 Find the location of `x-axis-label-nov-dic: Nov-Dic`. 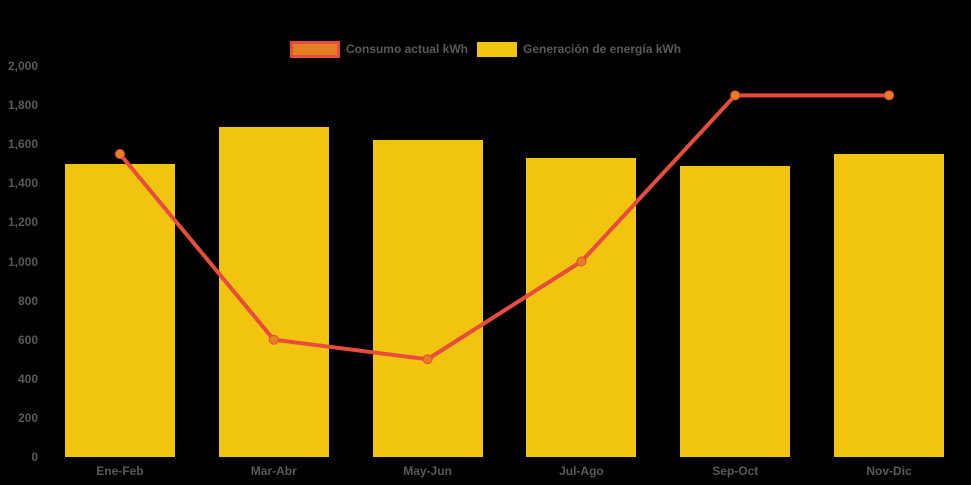

x-axis-label-nov-dic: Nov-Dic is located at coordinates (889, 471).